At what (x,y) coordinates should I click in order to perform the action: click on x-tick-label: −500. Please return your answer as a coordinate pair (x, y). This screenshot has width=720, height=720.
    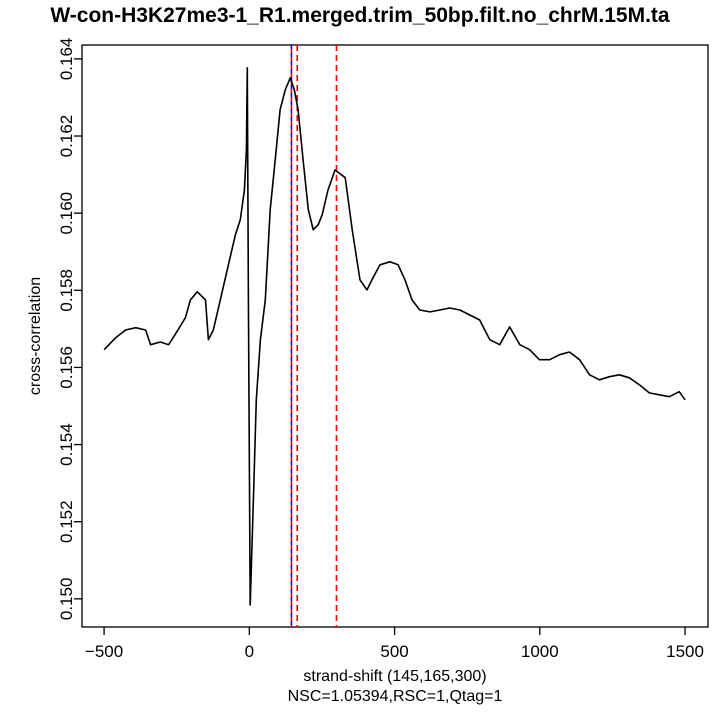
    Looking at the image, I should click on (104, 651).